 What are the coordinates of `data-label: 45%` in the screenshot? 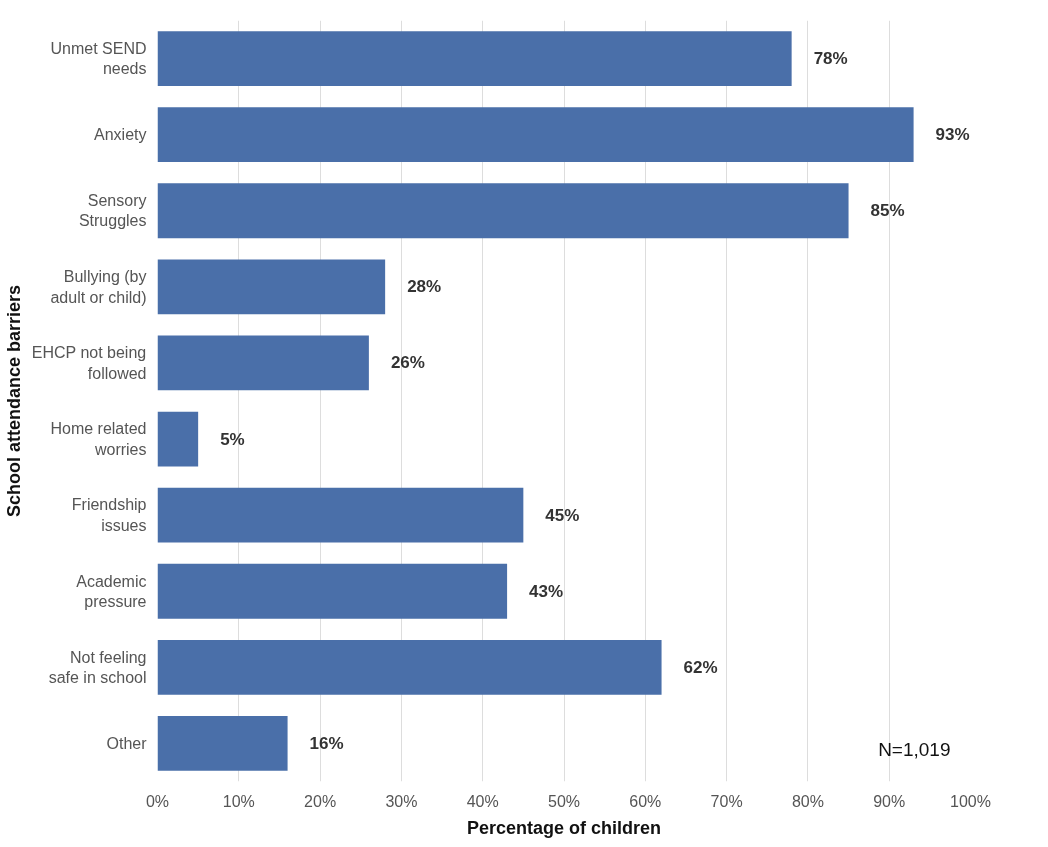 It's located at (562, 515).